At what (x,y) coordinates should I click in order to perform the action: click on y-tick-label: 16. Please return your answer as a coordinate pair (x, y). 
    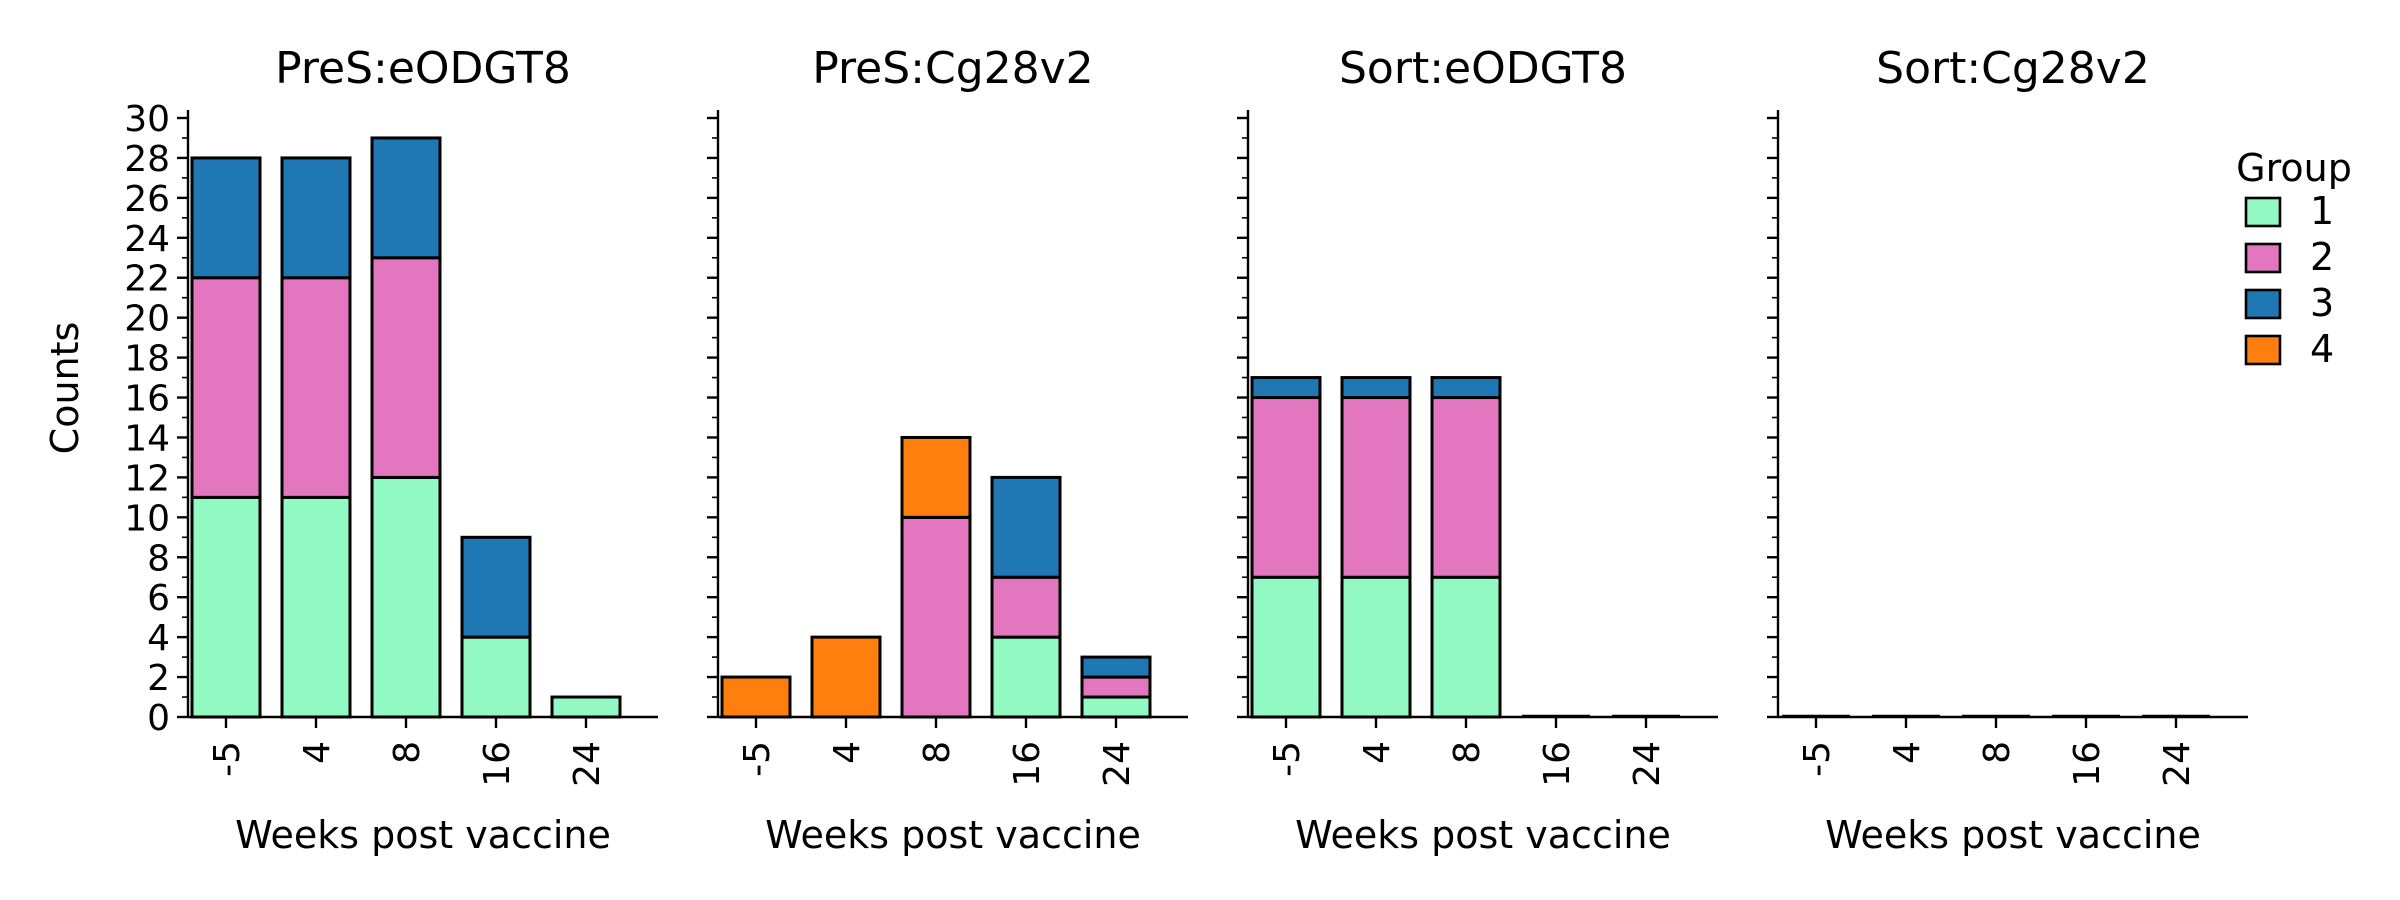
    Looking at the image, I should click on (147, 399).